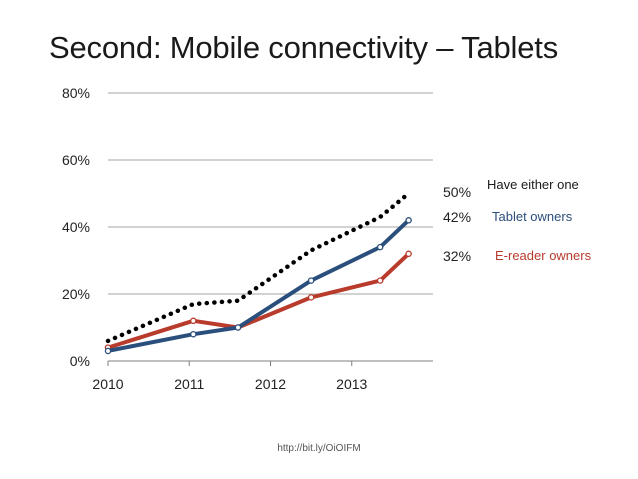  What do you see at coordinates (457, 256) in the screenshot?
I see `end-value-label-e-reader-owners: 32%` at bounding box center [457, 256].